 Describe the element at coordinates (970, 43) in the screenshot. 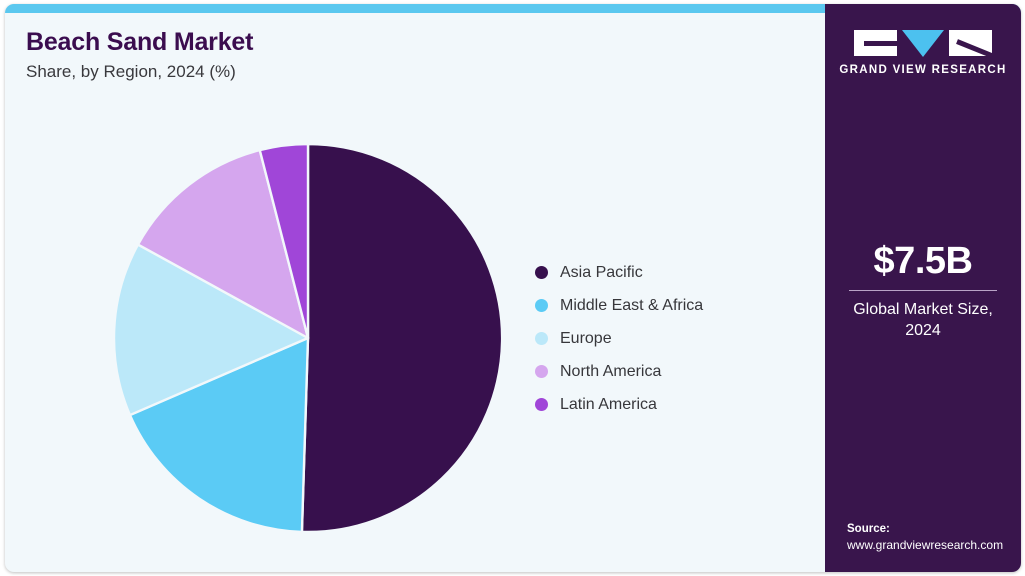

I see `logo-letter-r-icon` at that location.